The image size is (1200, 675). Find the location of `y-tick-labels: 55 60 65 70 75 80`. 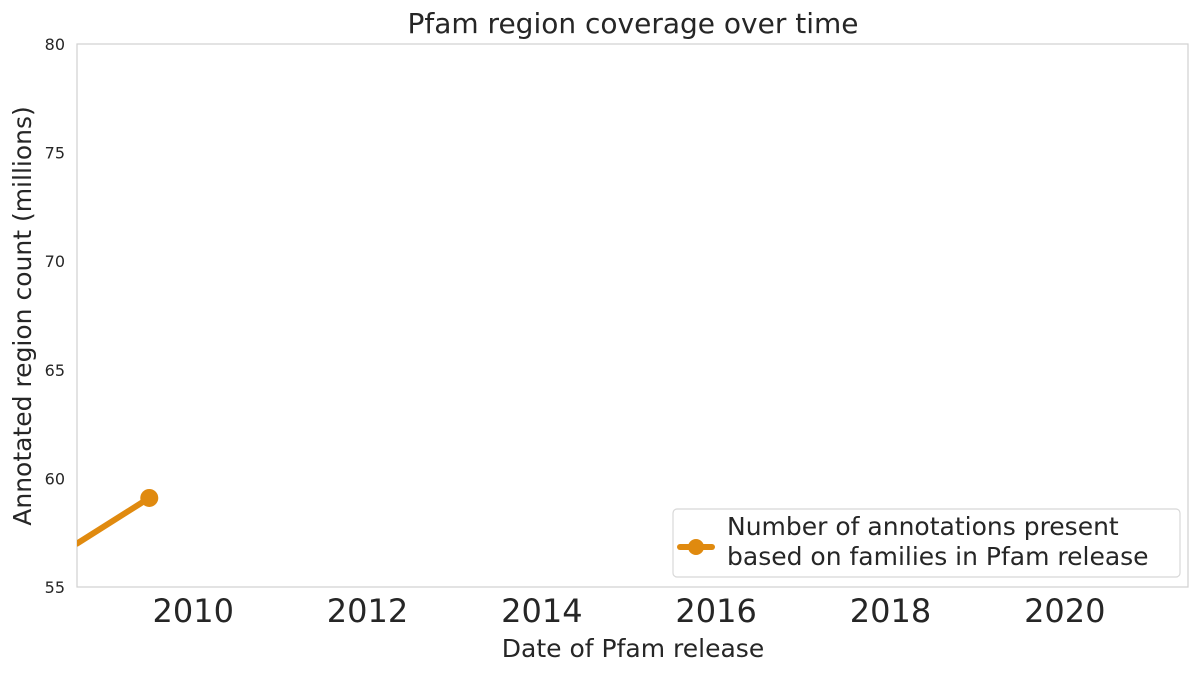

y-tick-labels: 55 60 65 70 75 80 is located at coordinates (55, 316).